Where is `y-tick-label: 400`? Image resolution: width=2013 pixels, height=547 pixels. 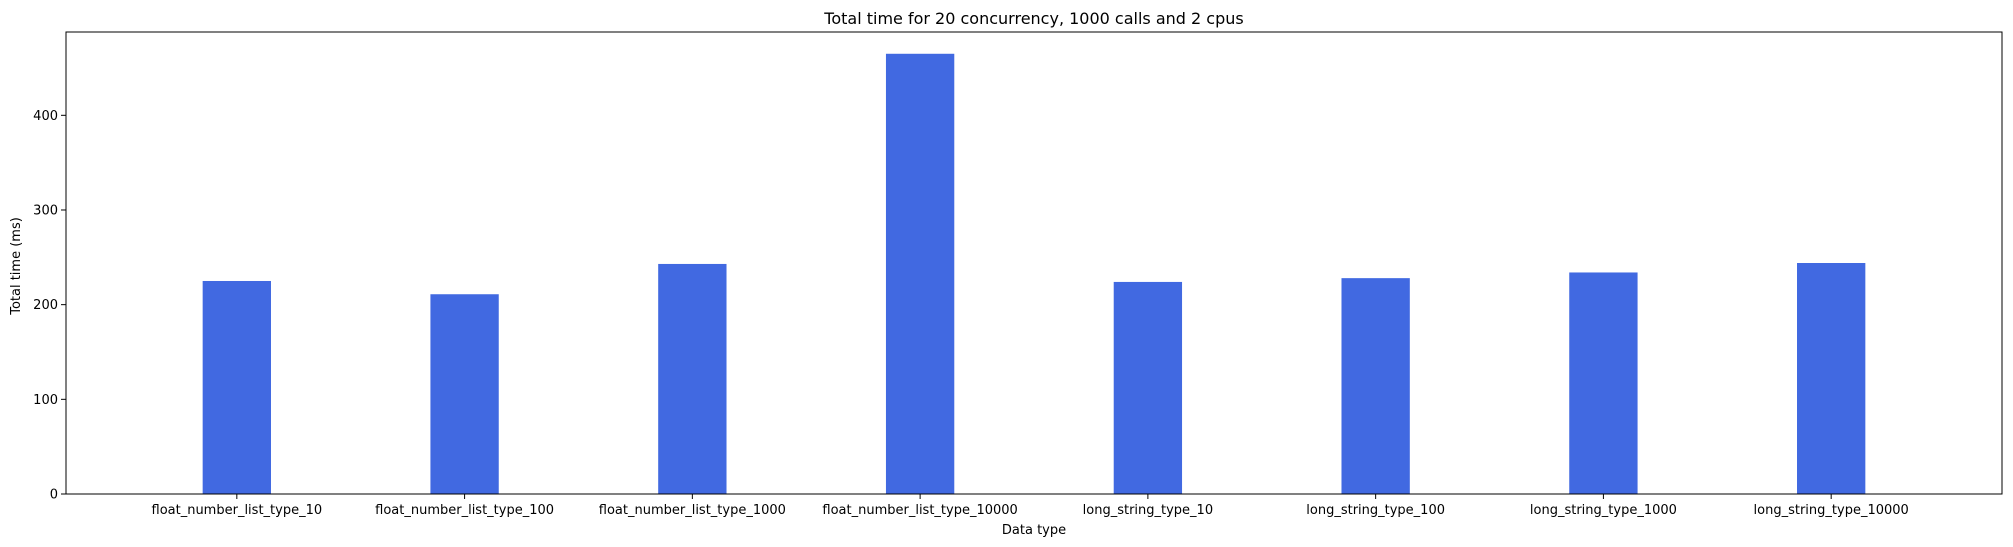 y-tick-label: 400 is located at coordinates (45, 116).